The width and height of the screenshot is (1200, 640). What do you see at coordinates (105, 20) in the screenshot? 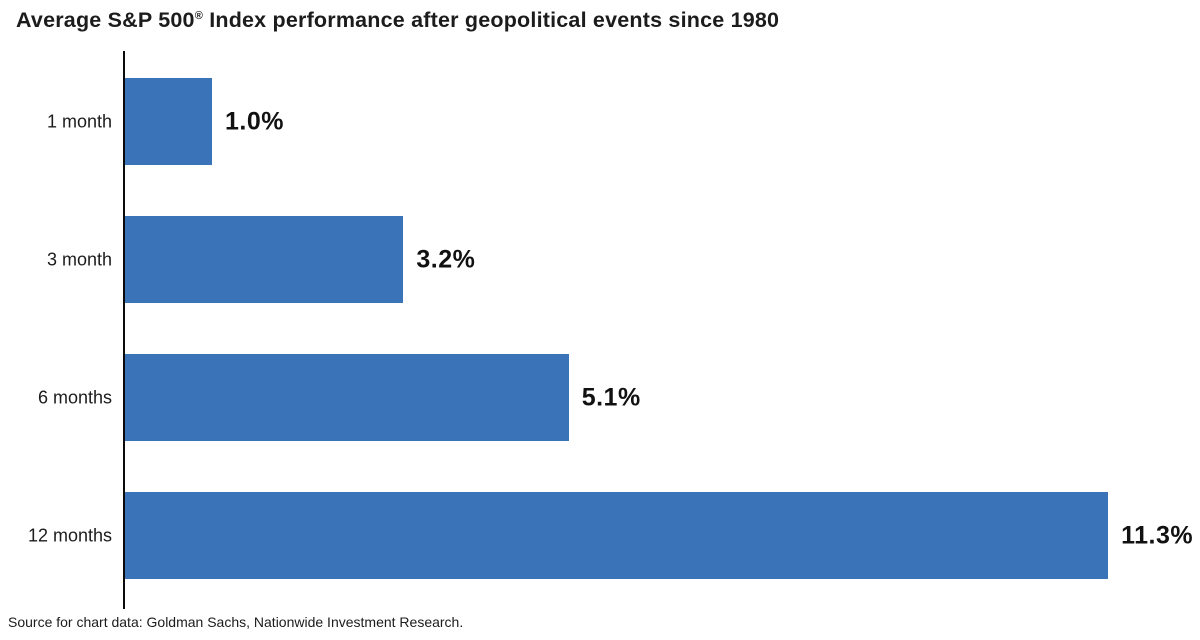
I see `chart-title-text: Average S&P 500` at bounding box center [105, 20].